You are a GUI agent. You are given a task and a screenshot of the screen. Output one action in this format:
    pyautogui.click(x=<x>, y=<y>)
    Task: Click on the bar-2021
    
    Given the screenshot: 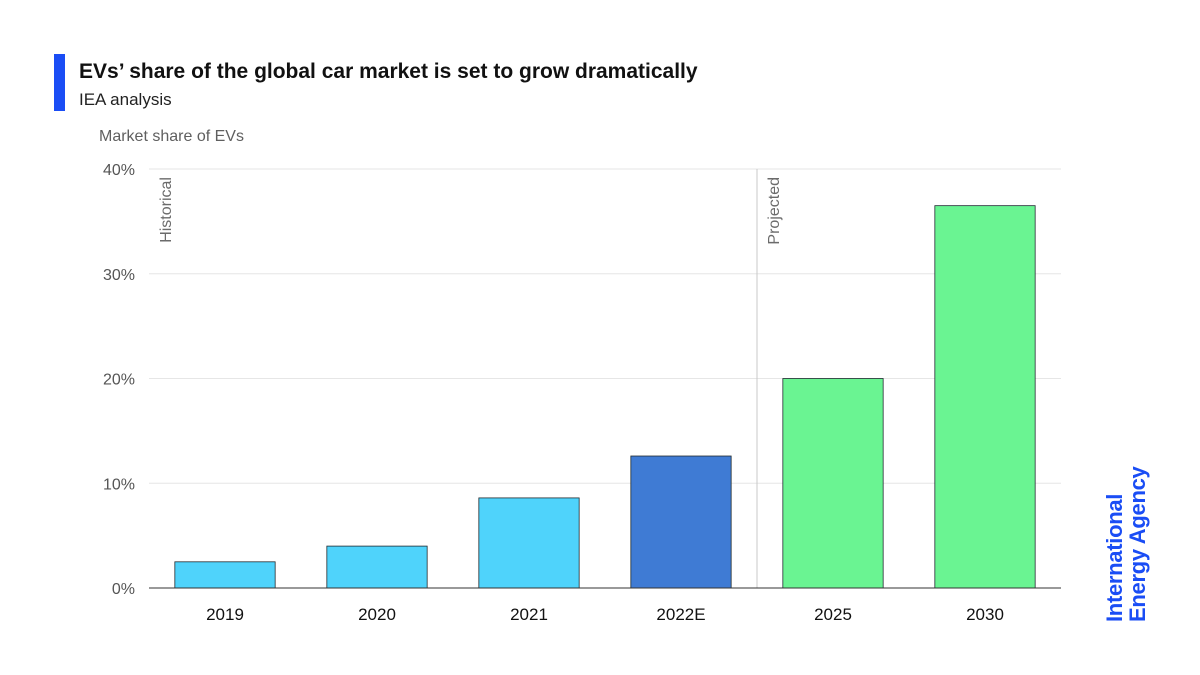 What is the action you would take?
    pyautogui.click(x=529, y=543)
    